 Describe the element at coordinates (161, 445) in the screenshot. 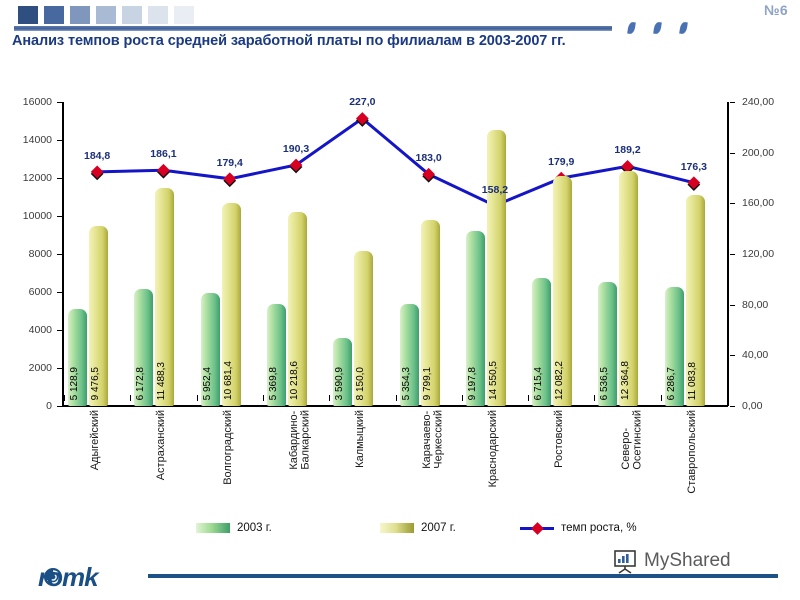

I see `x-axis-category-label: Астраханский` at that location.